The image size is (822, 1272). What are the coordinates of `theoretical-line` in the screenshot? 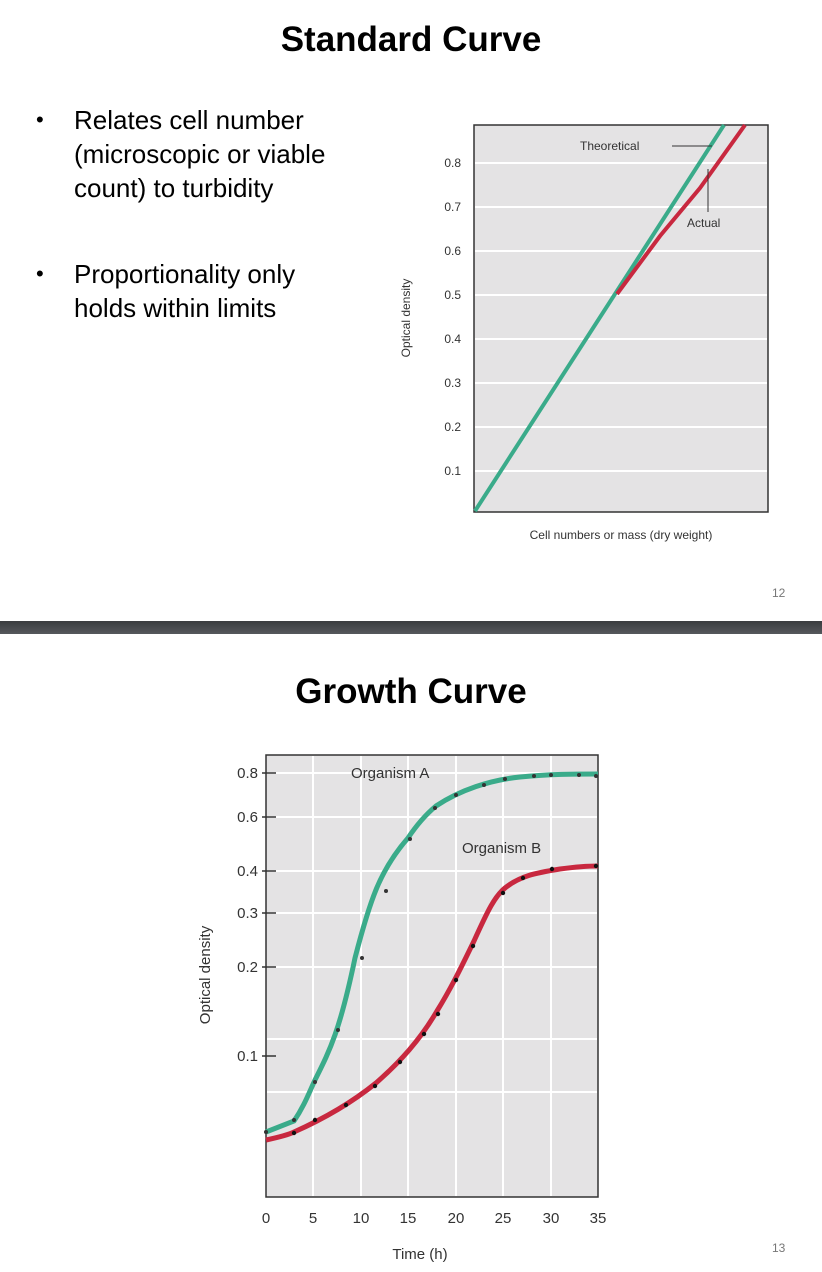 It's located at (599, 318).